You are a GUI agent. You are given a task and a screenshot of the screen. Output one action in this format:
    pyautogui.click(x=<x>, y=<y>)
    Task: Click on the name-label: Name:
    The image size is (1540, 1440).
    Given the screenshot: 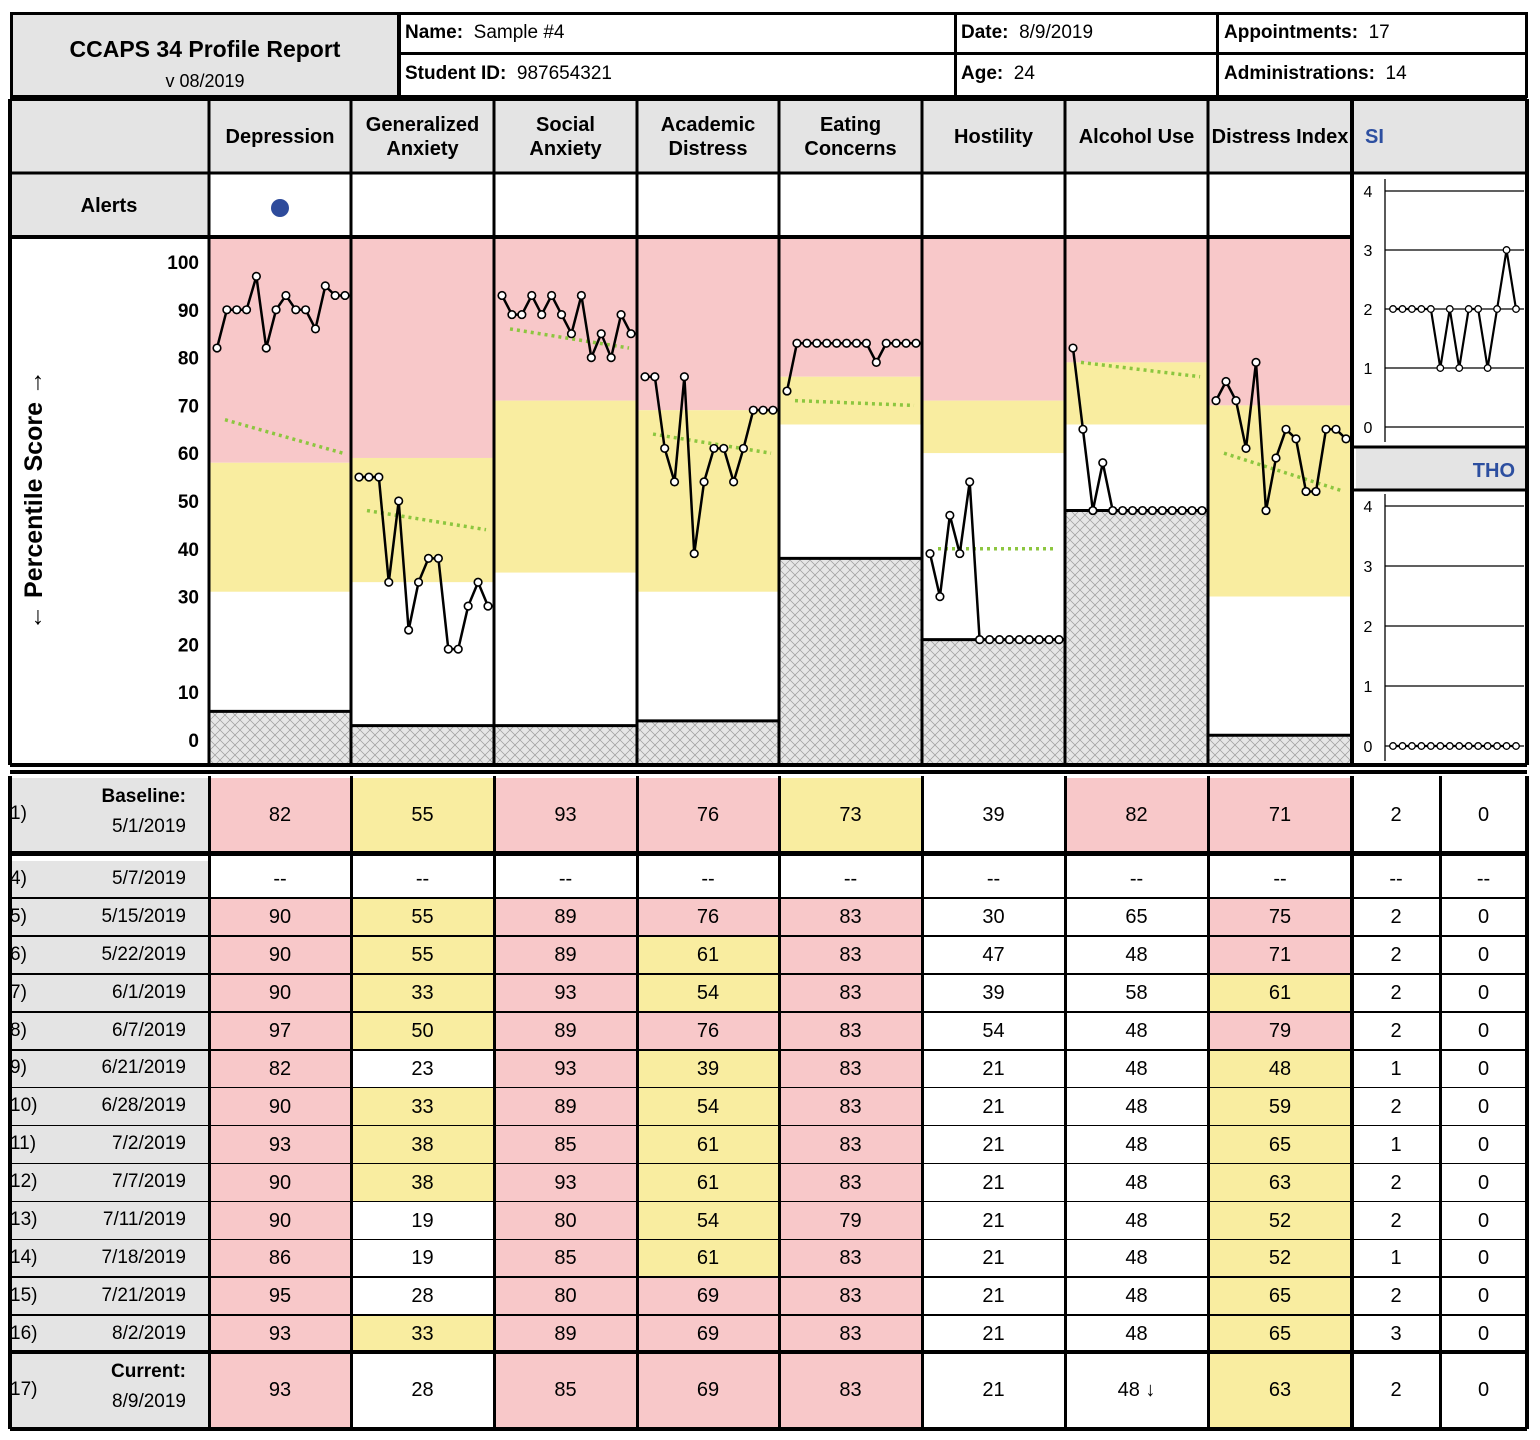 What is the action you would take?
    pyautogui.click(x=434, y=32)
    